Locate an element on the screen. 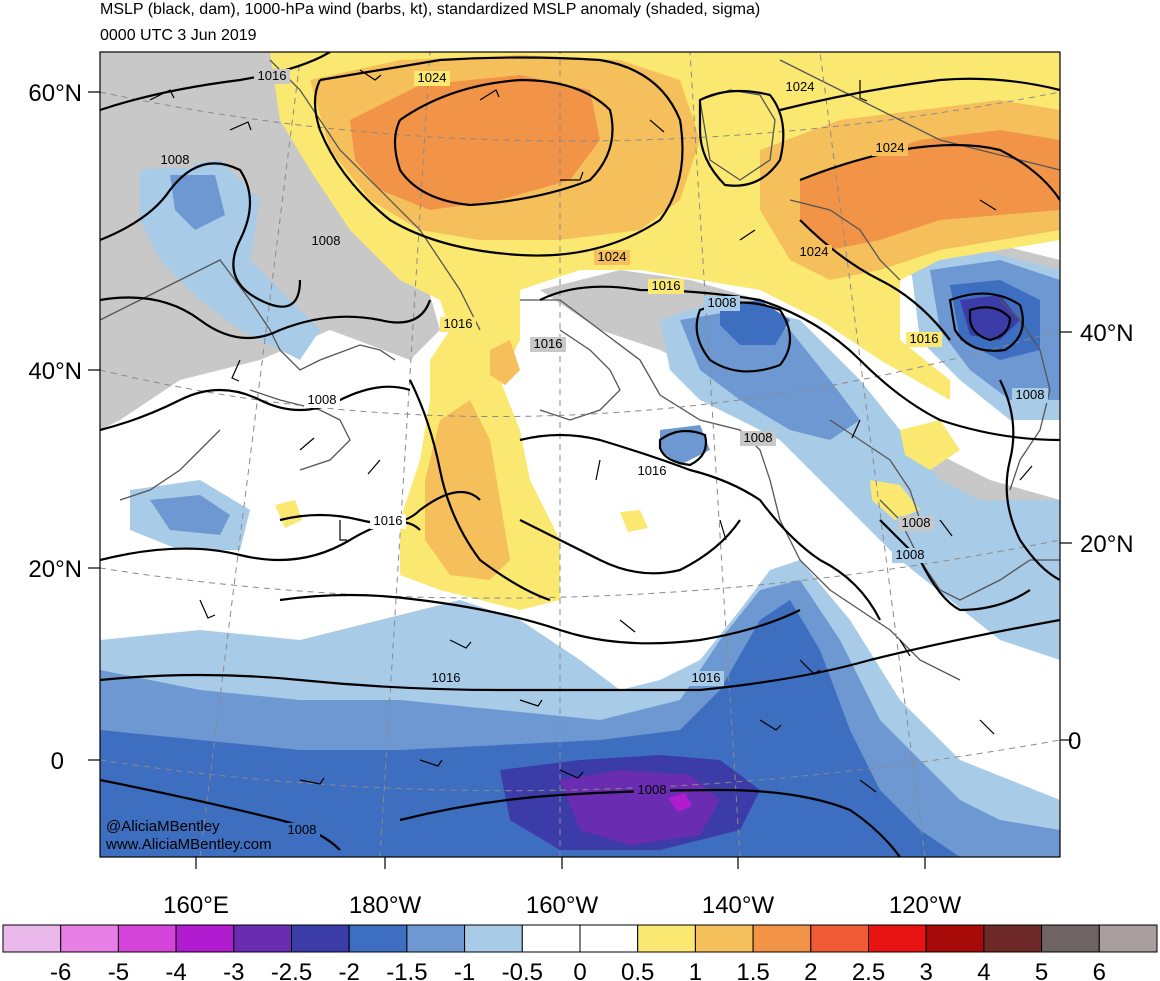 Image resolution: width=1160 pixels, height=981 pixels. lat-label-20n: 20°N is located at coordinates (55, 569).